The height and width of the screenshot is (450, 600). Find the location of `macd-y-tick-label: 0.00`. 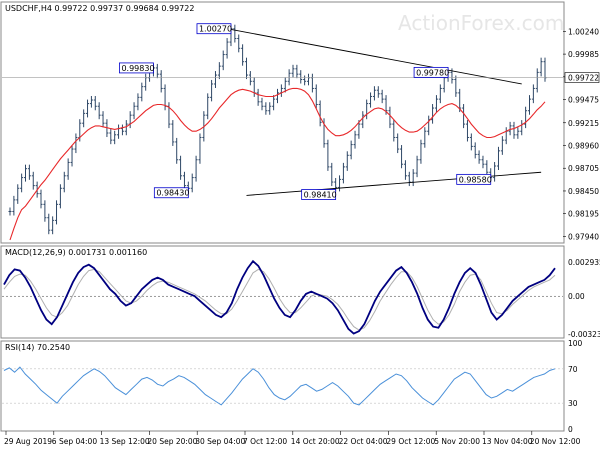

macd-y-tick-label: 0.00 is located at coordinates (576, 296).